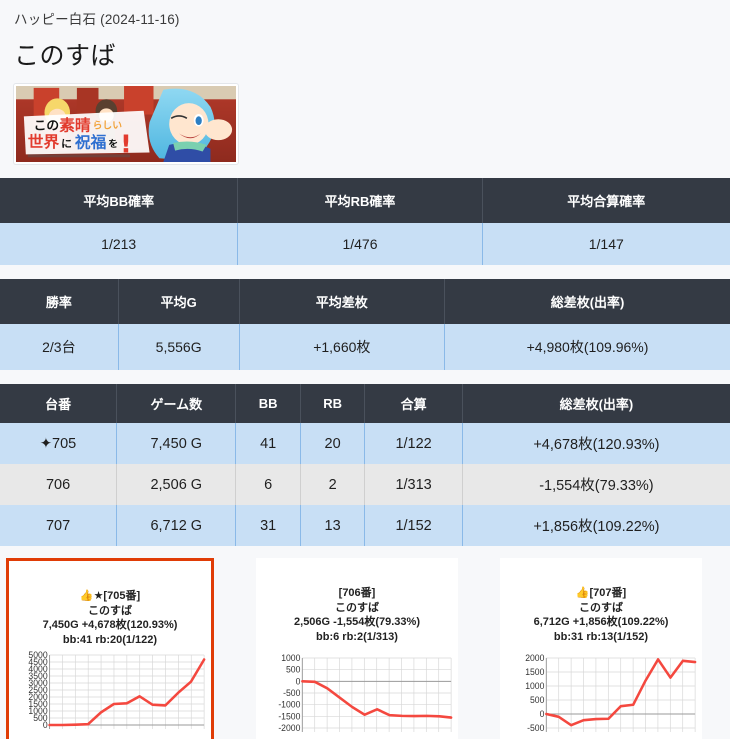 The image size is (730, 739). Describe the element at coordinates (413, 443) in the screenshot. I see `cell-gousan: 1/122` at that location.